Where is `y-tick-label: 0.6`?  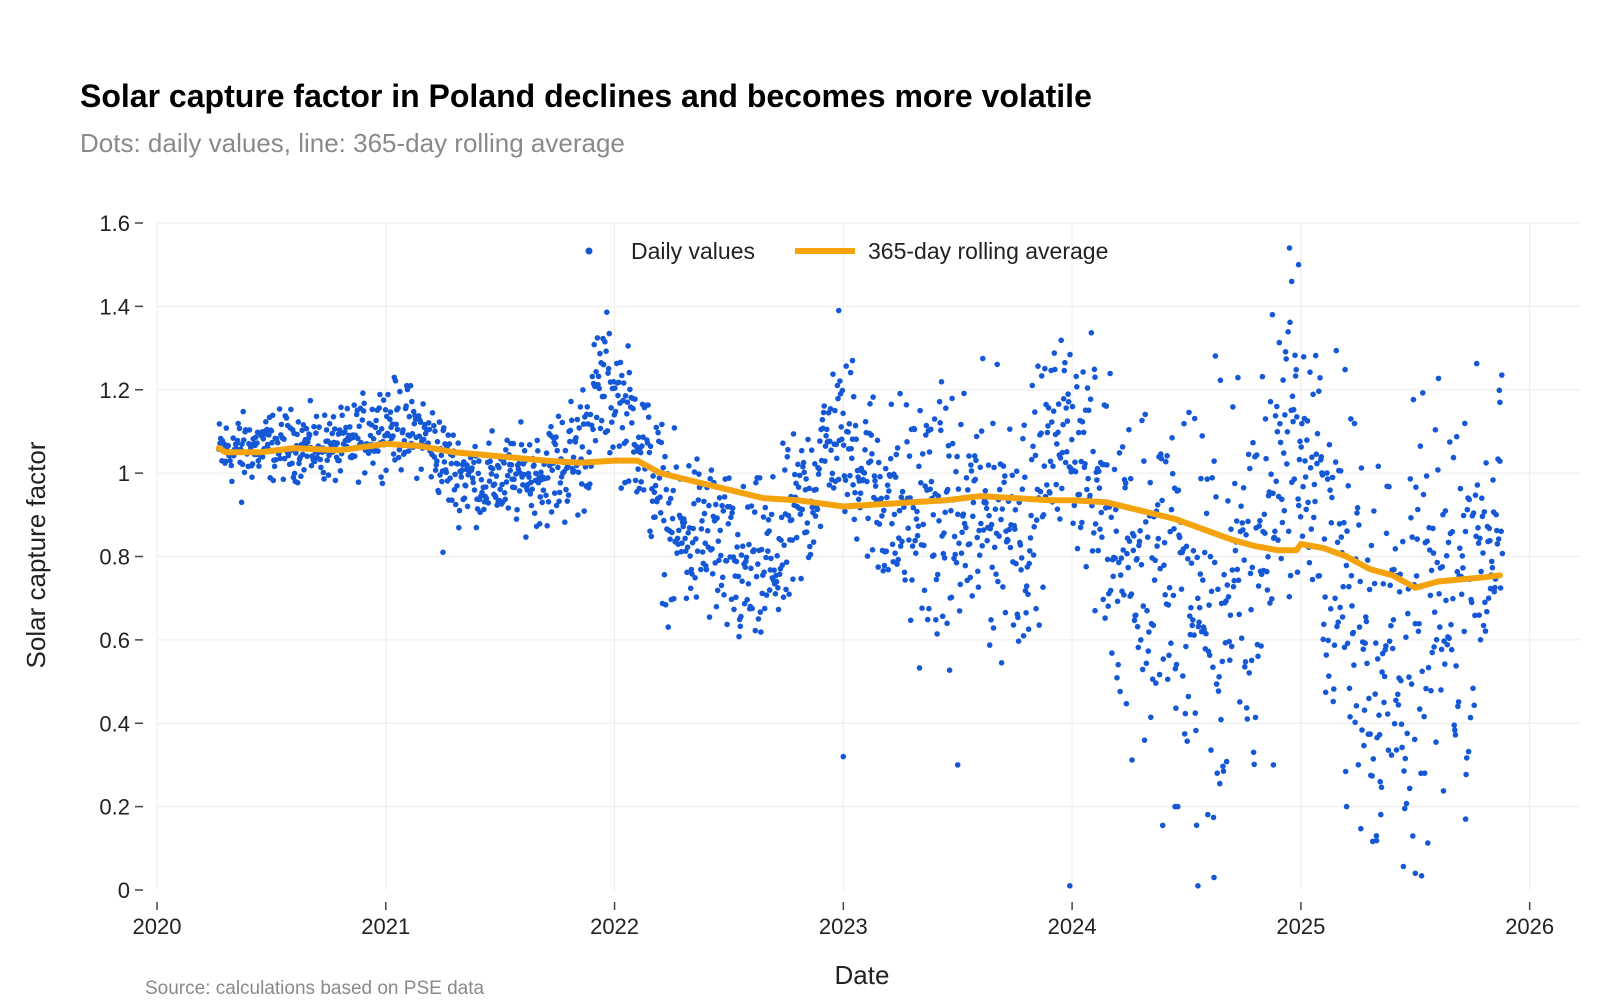 y-tick-label: 0.6 is located at coordinates (114, 640).